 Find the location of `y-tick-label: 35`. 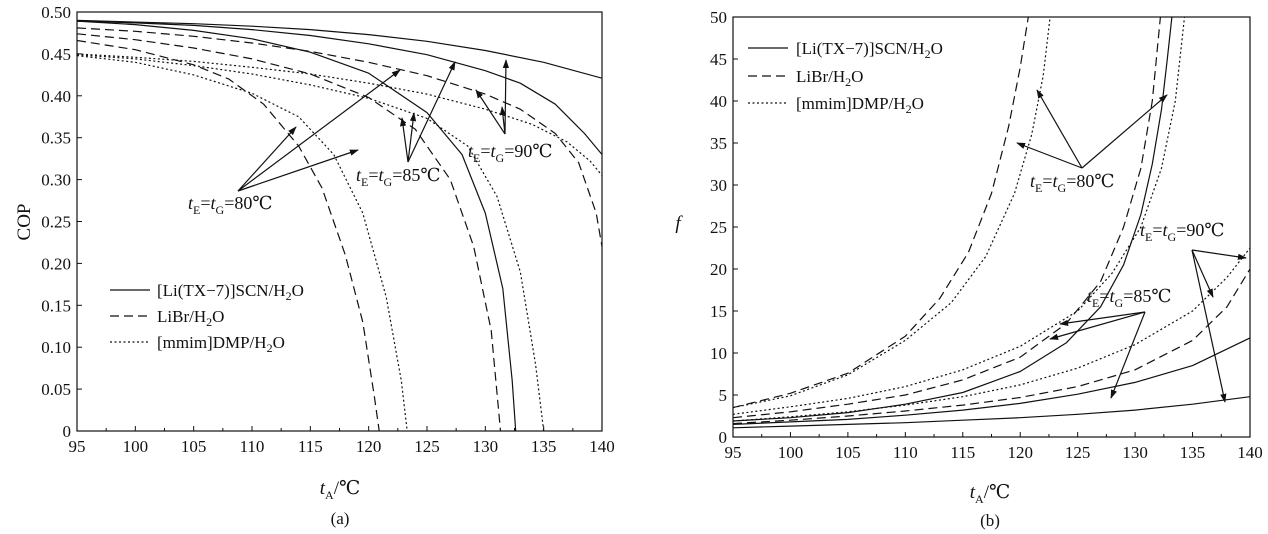

y-tick-label: 35 is located at coordinates (718, 143).